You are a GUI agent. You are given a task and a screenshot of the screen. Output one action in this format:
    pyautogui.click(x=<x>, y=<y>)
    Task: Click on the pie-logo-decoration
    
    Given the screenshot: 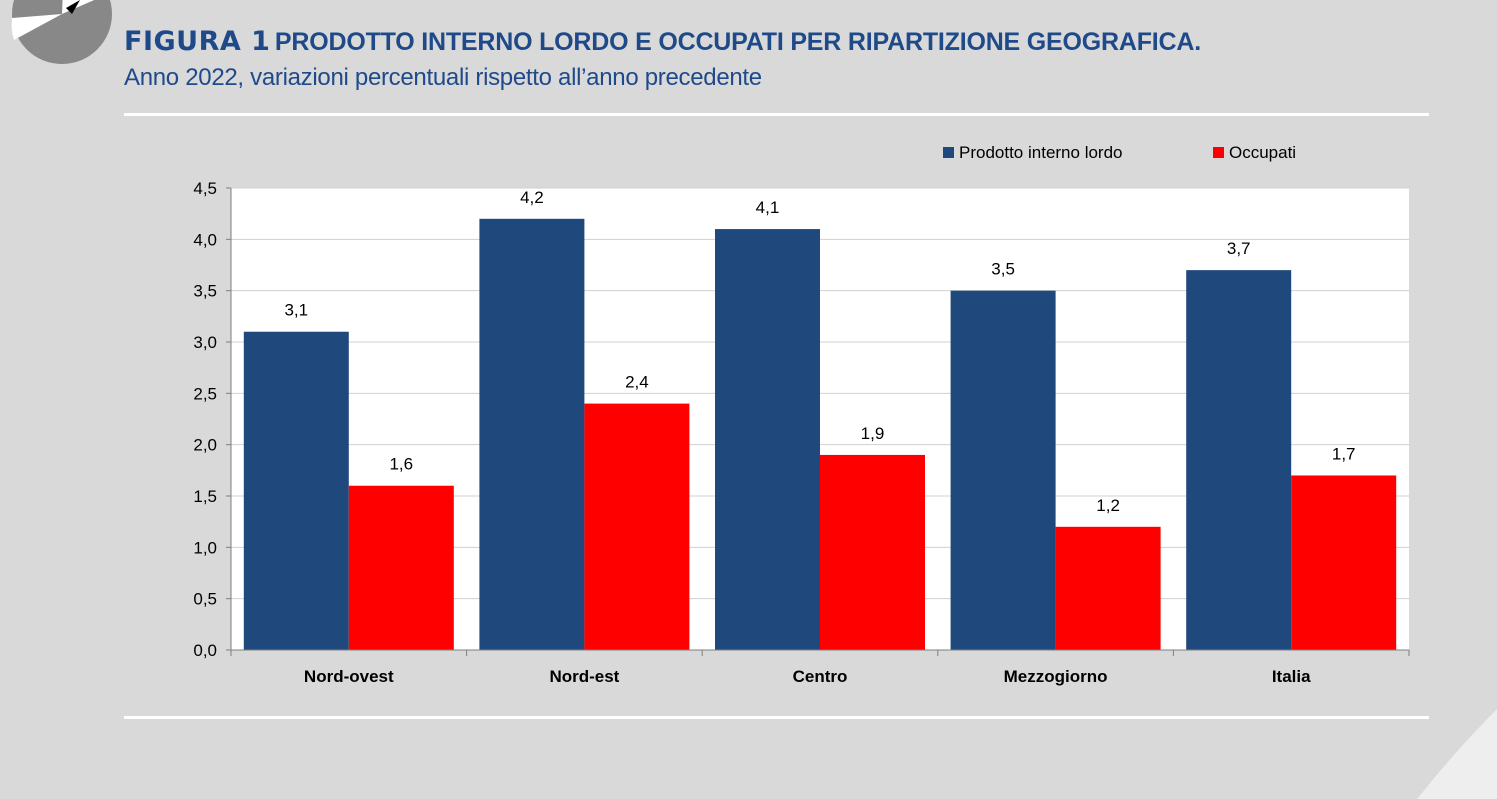 What is the action you would take?
    pyautogui.click(x=61, y=32)
    